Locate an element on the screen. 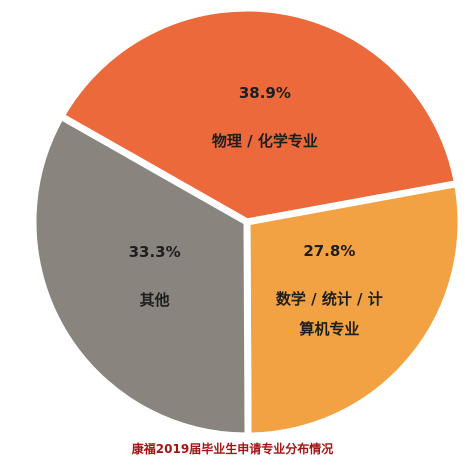 The width and height of the screenshot is (465, 467). slice-category-label: 物理 / 化学专业 is located at coordinates (264, 140).